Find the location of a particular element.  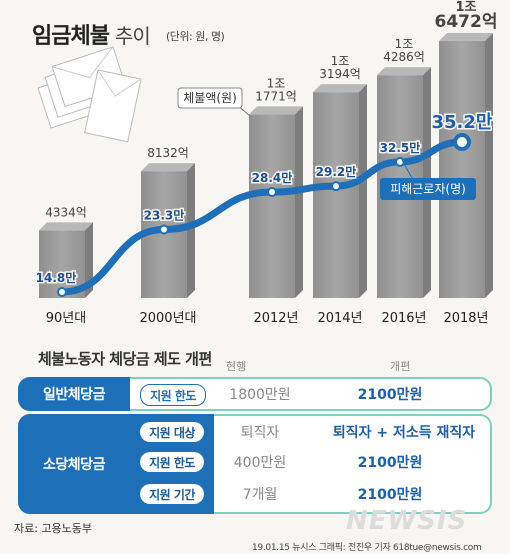

x-tick-label: 90년대 is located at coordinates (66, 318).